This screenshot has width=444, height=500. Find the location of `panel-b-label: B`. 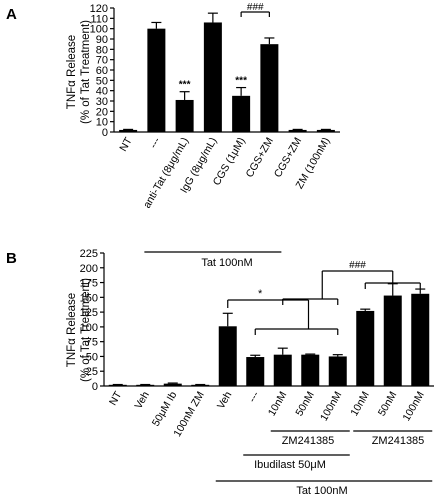

panel-b-label: B is located at coordinates (11, 258).